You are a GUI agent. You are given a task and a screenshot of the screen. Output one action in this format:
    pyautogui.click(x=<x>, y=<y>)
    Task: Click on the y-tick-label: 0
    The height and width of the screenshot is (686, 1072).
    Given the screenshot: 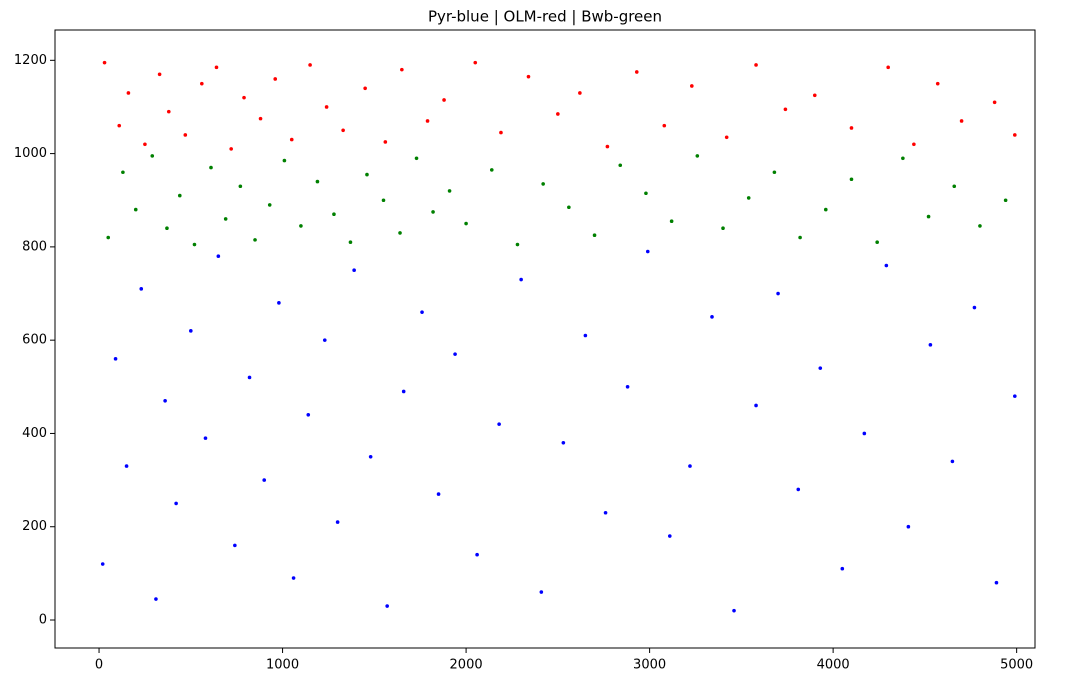 What is the action you would take?
    pyautogui.click(x=43, y=620)
    